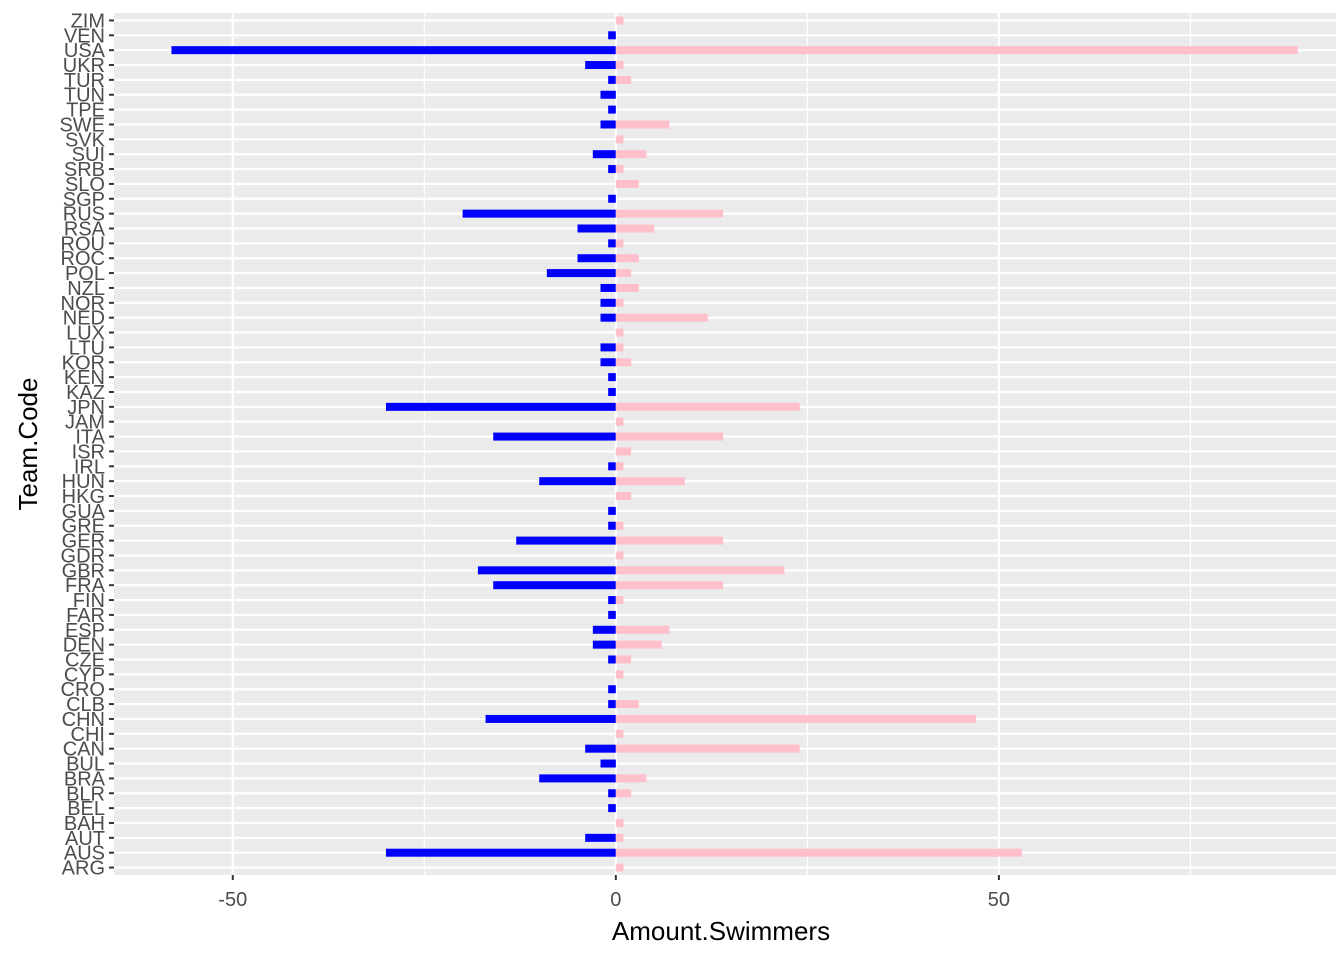 This screenshot has width=1344, height=965. What do you see at coordinates (85, 185) in the screenshot?
I see `y-tick-label: SLO` at bounding box center [85, 185].